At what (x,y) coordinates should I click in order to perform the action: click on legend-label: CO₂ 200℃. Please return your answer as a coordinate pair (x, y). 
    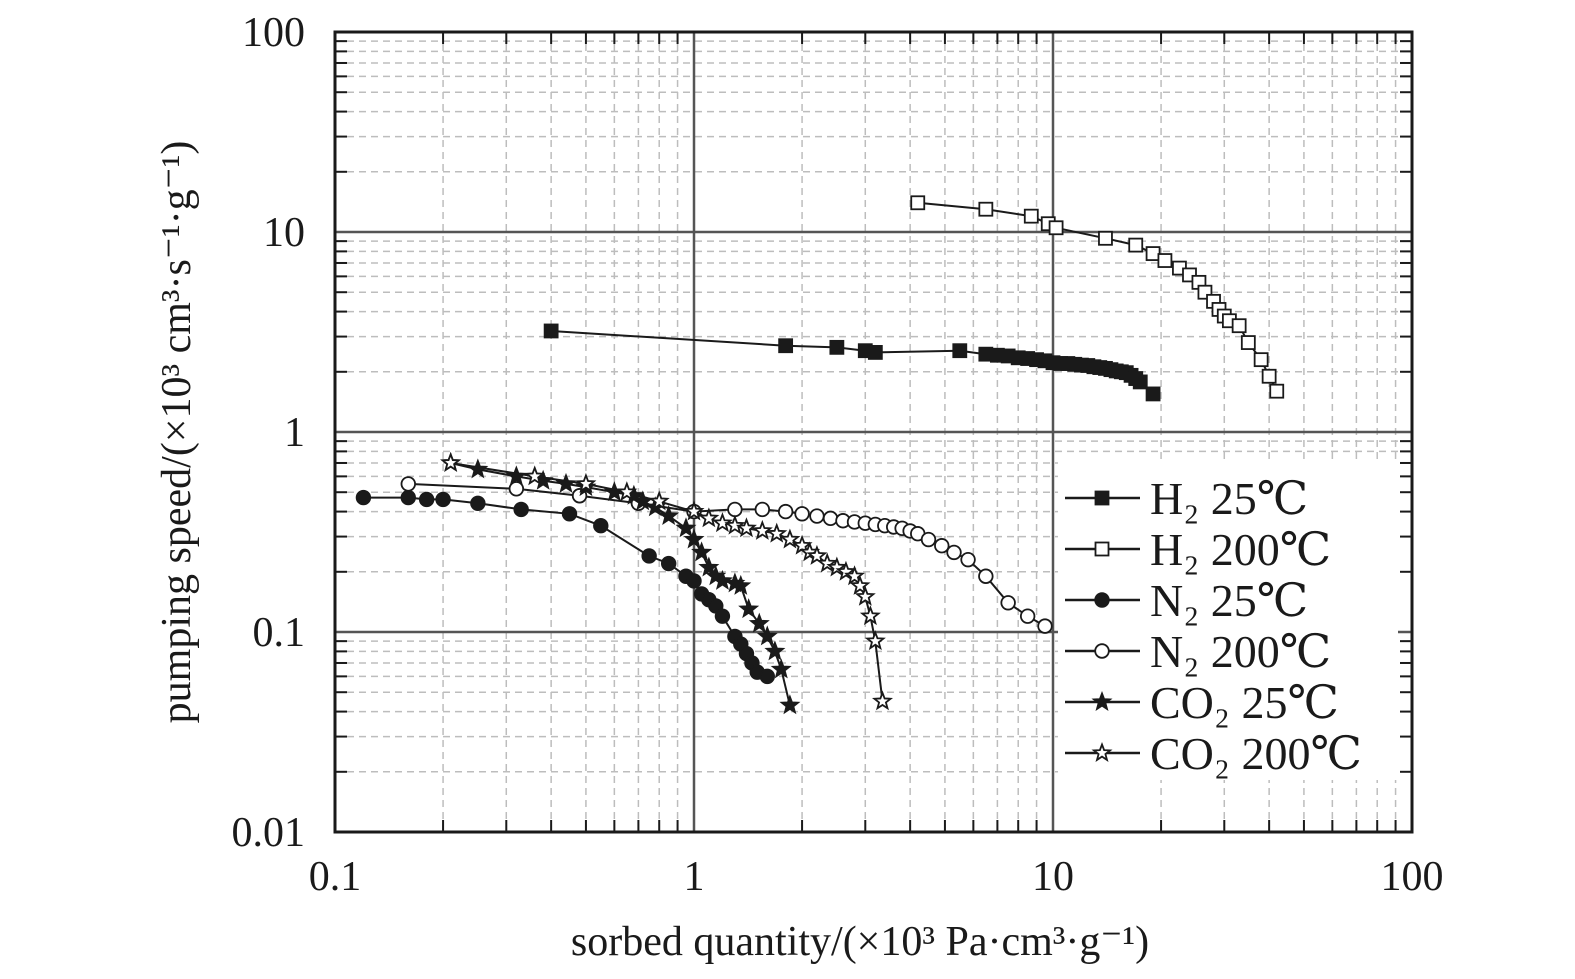
    Looking at the image, I should click on (1256, 753).